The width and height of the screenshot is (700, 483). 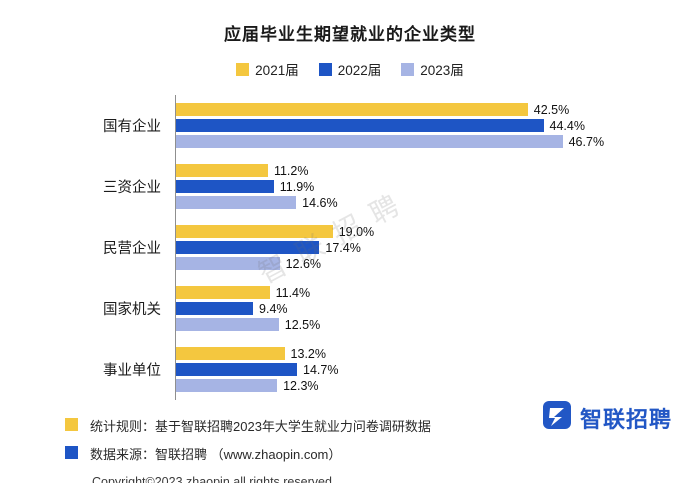 I want to click on bar-group: 11.4% 9.4% 12.5%, so click(x=427, y=308).